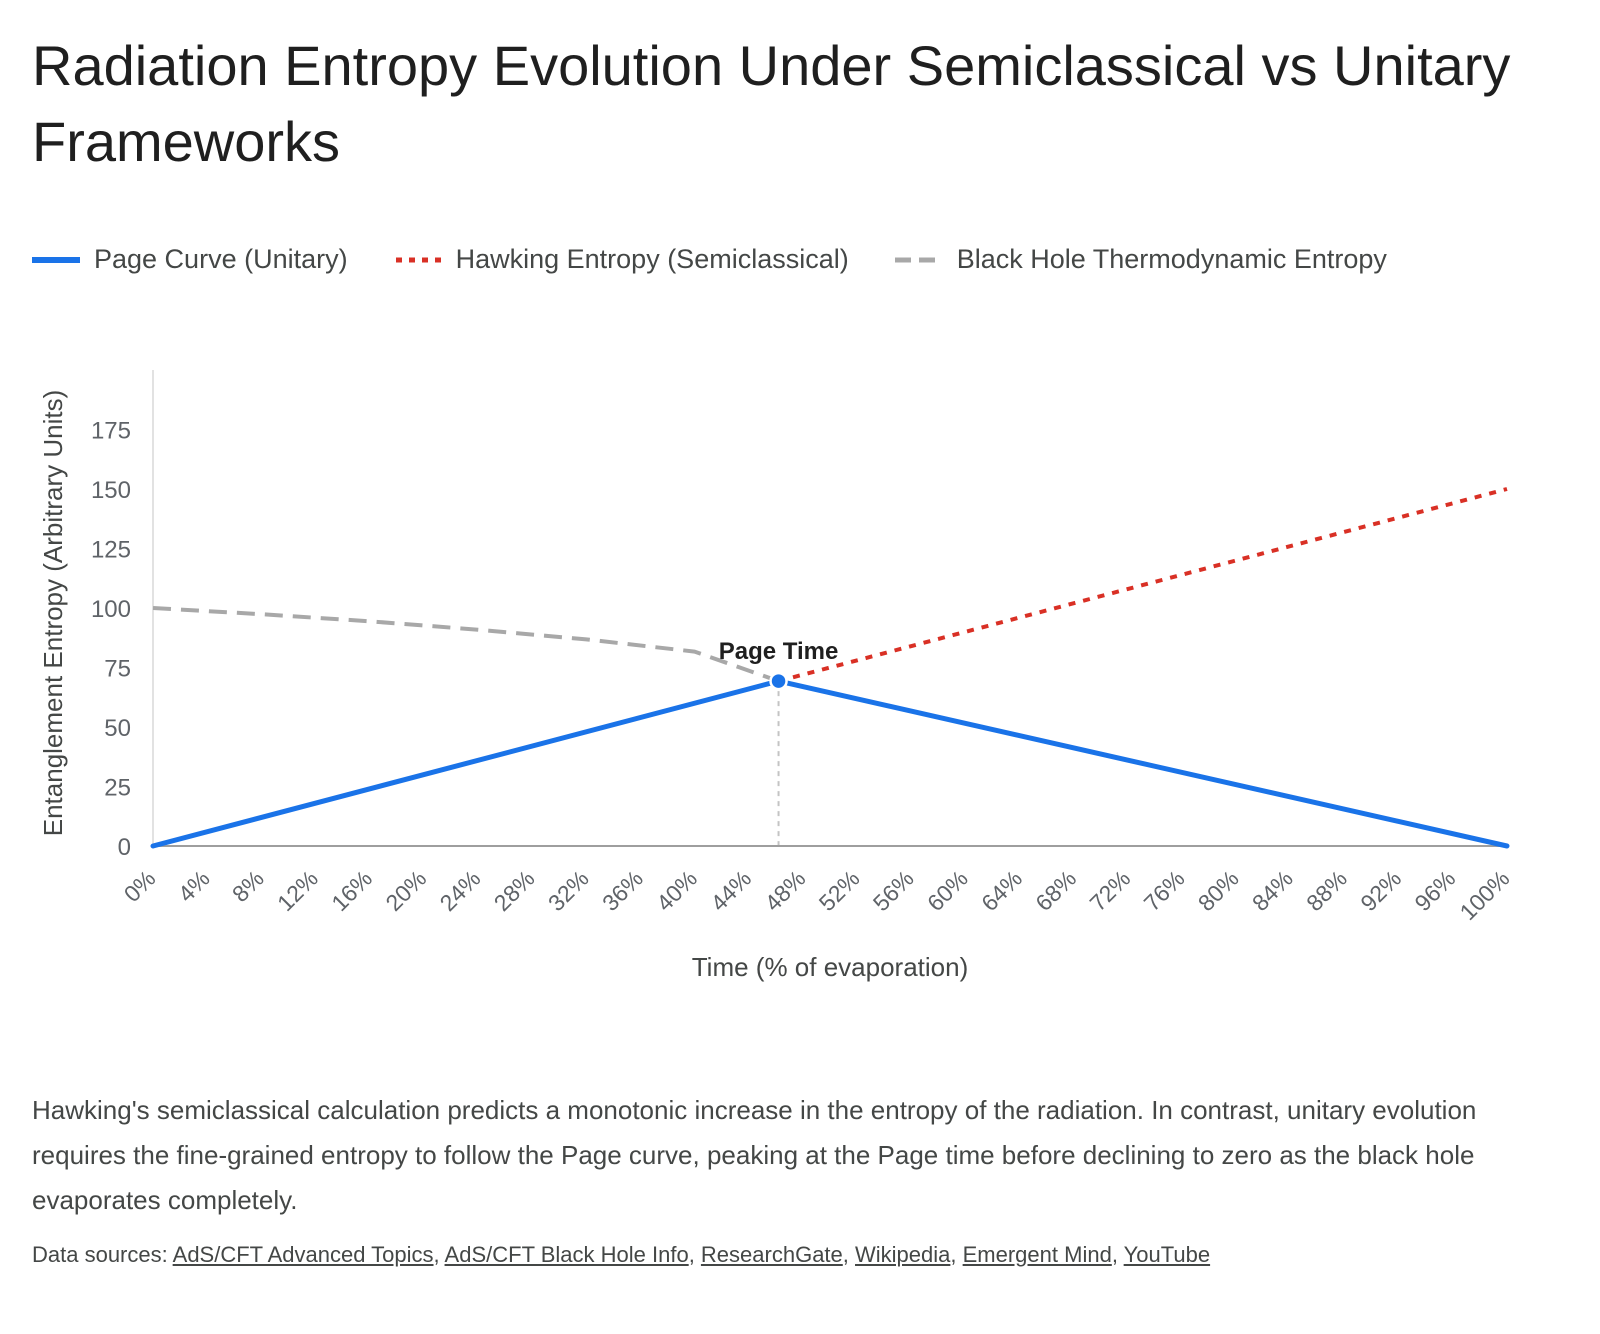 The width and height of the screenshot is (1600, 1334). What do you see at coordinates (111, 609) in the screenshot?
I see `y-tick-label: 100` at bounding box center [111, 609].